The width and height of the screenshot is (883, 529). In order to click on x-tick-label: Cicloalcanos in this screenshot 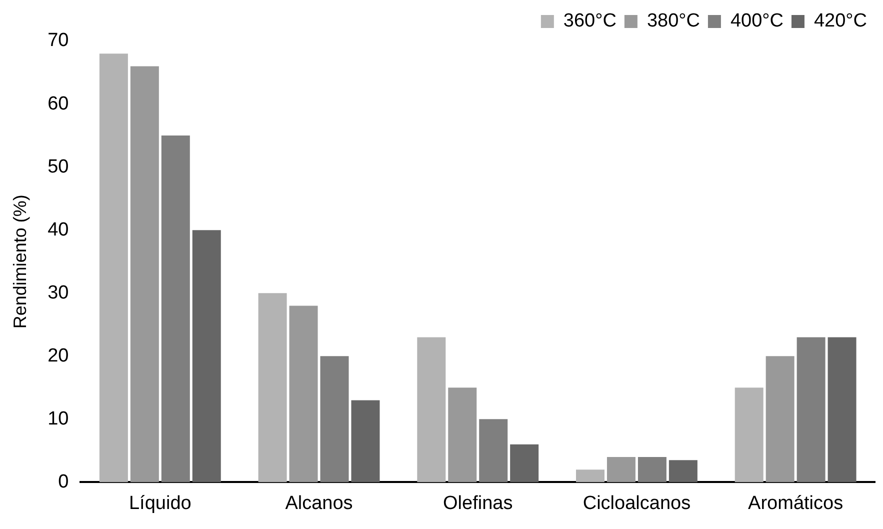, I will do `click(636, 503)`.